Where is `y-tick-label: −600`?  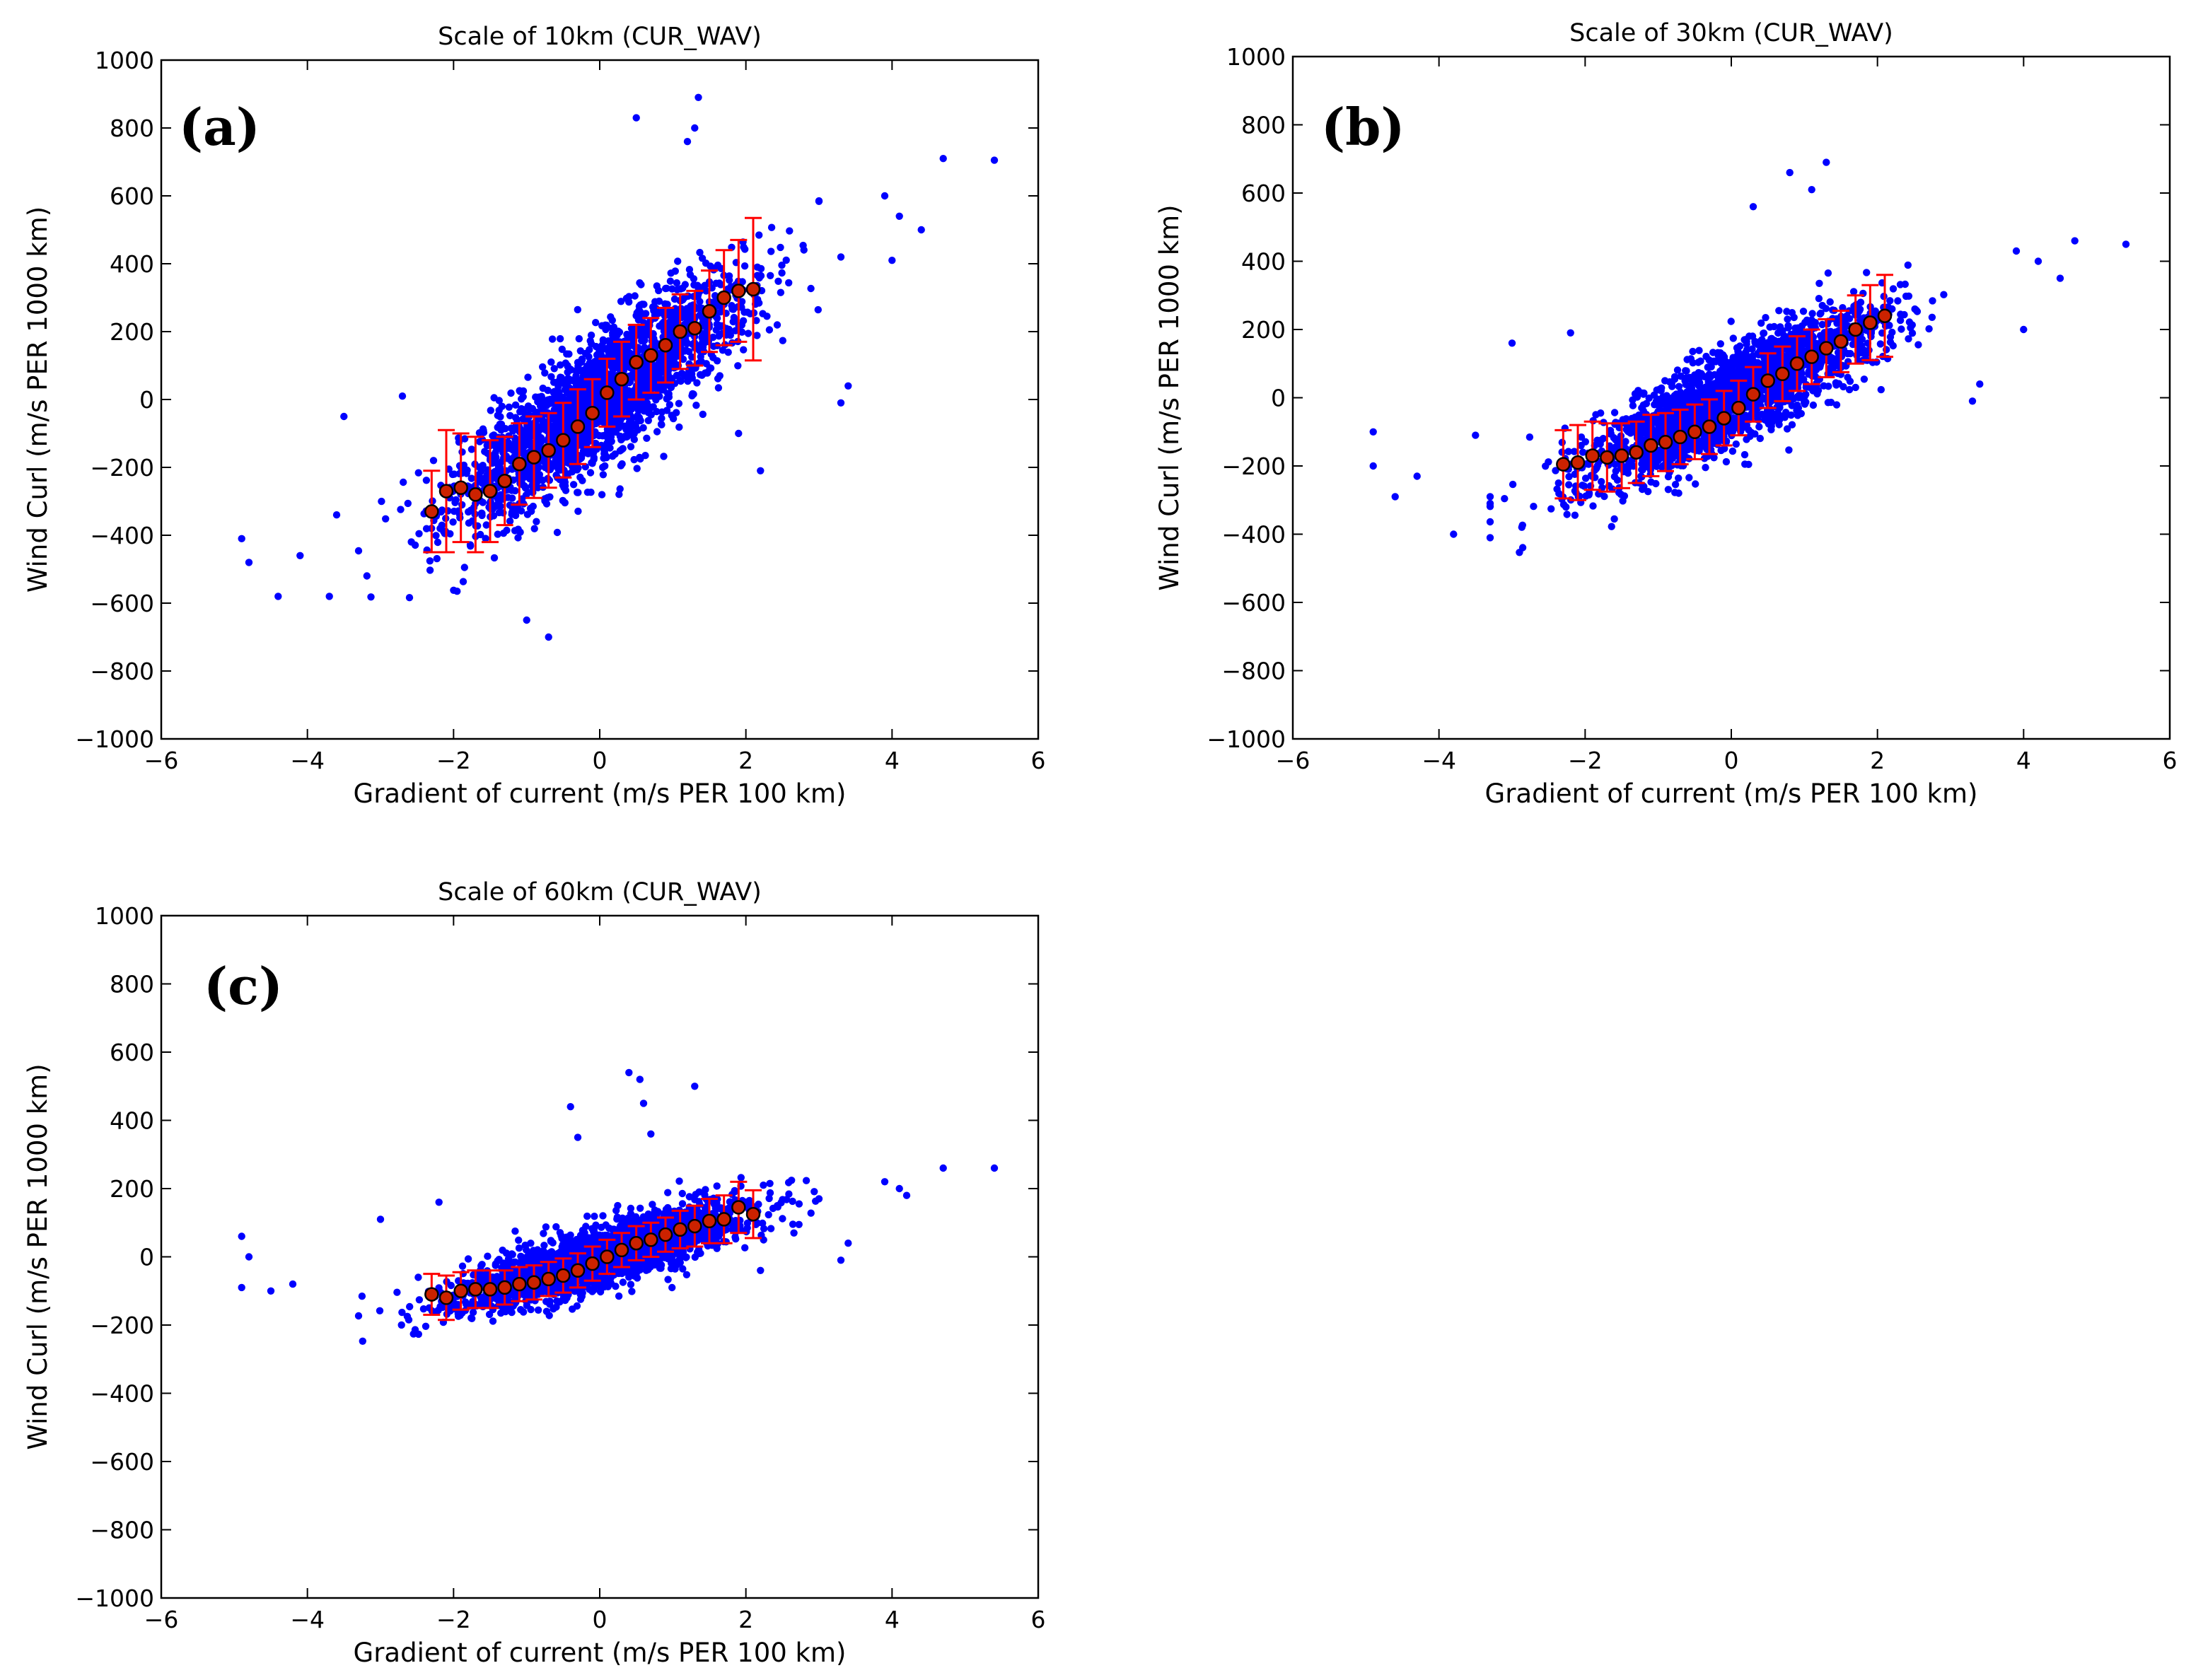 y-tick-label: −600 is located at coordinates (122, 603).